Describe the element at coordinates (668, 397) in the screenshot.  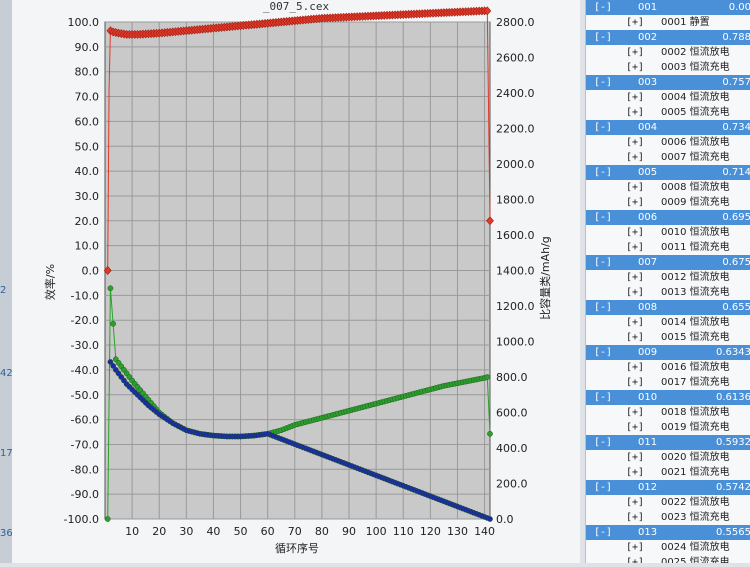
I see `tree-group-row: [-] 010 0.6136` at that location.